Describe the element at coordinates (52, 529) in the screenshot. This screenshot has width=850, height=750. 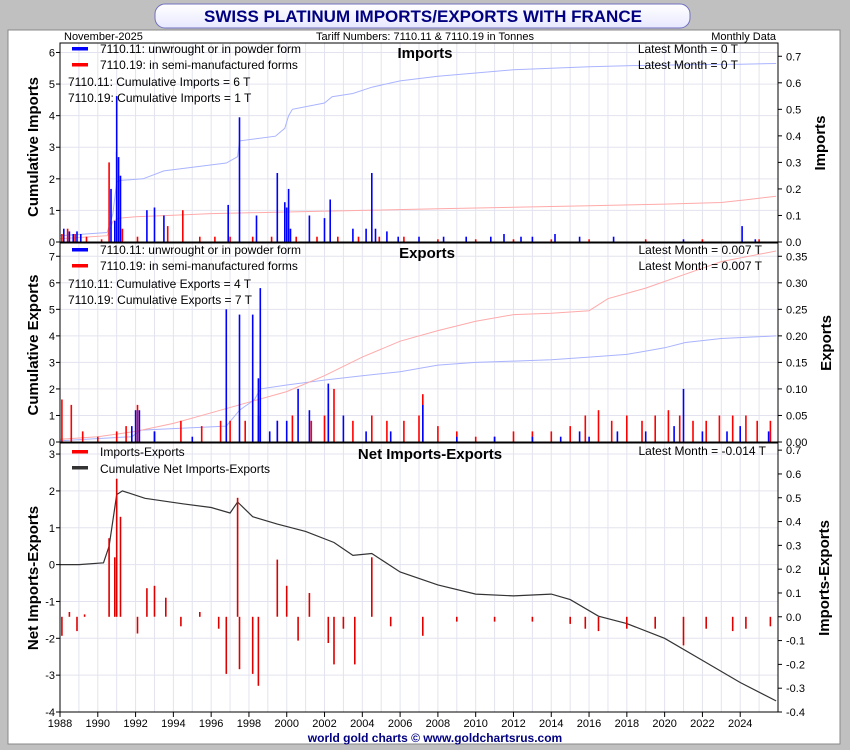
I see `net-left-tick-label: 1` at that location.